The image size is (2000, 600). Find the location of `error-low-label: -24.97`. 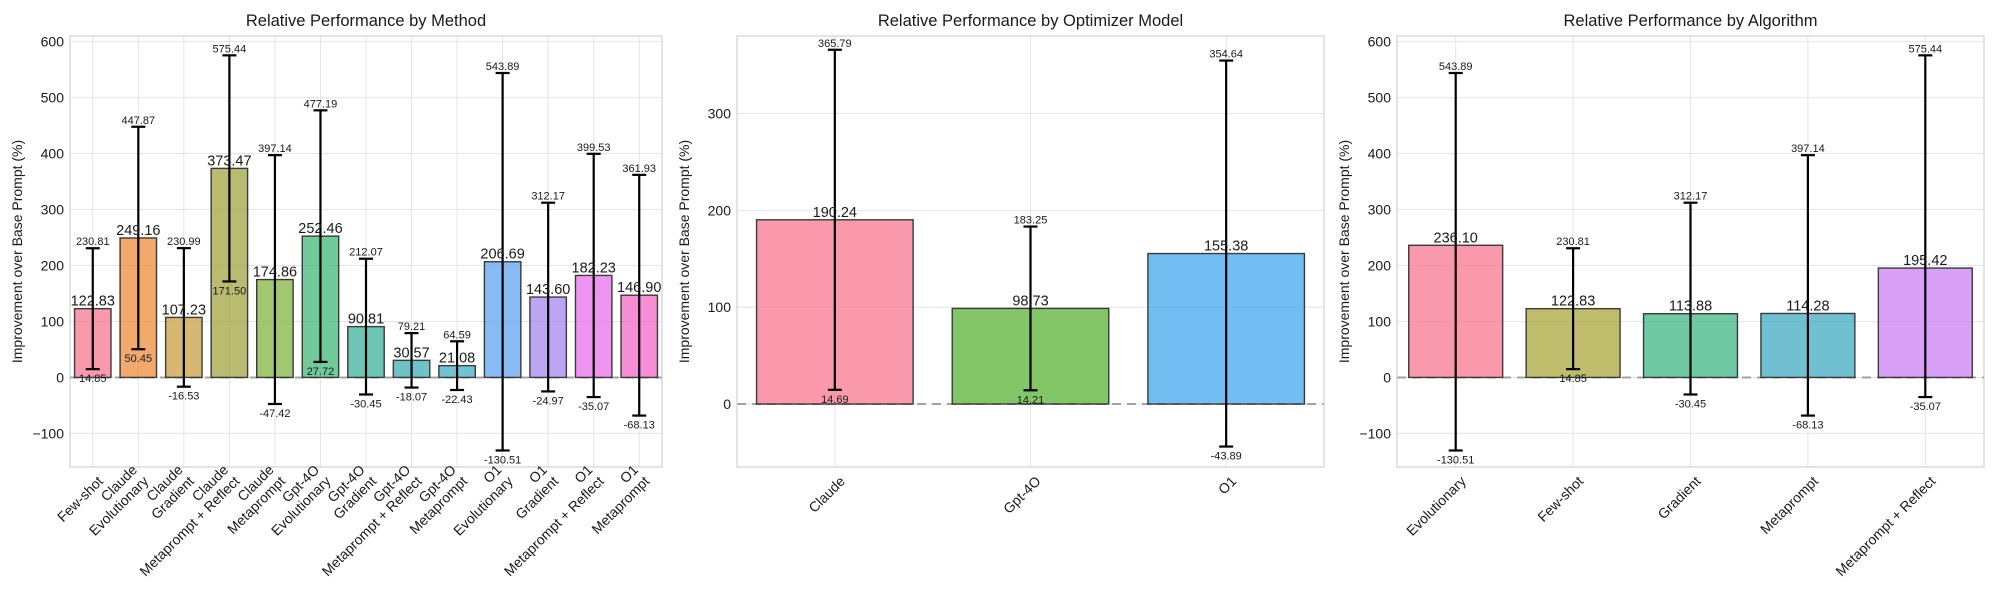

error-low-label: -24.97 is located at coordinates (548, 401).